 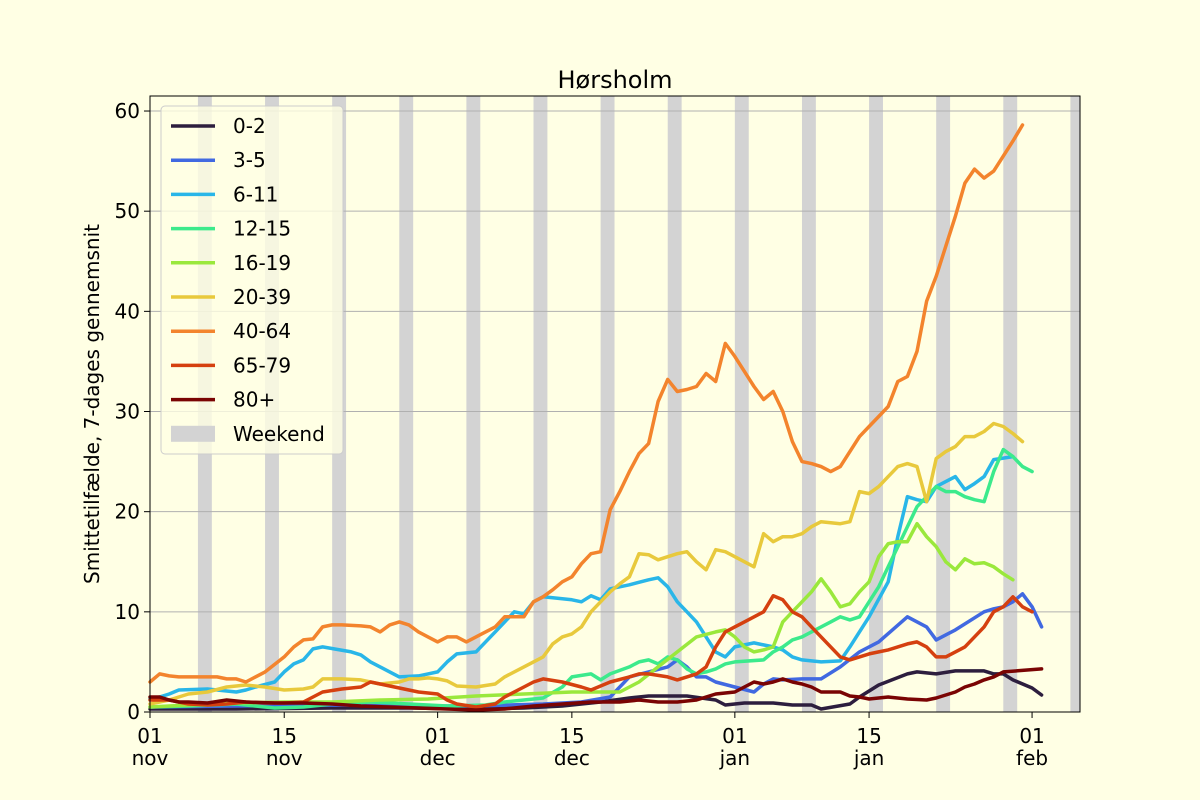 What do you see at coordinates (262, 297) in the screenshot?
I see `legend-label-20-39: 20-39` at bounding box center [262, 297].